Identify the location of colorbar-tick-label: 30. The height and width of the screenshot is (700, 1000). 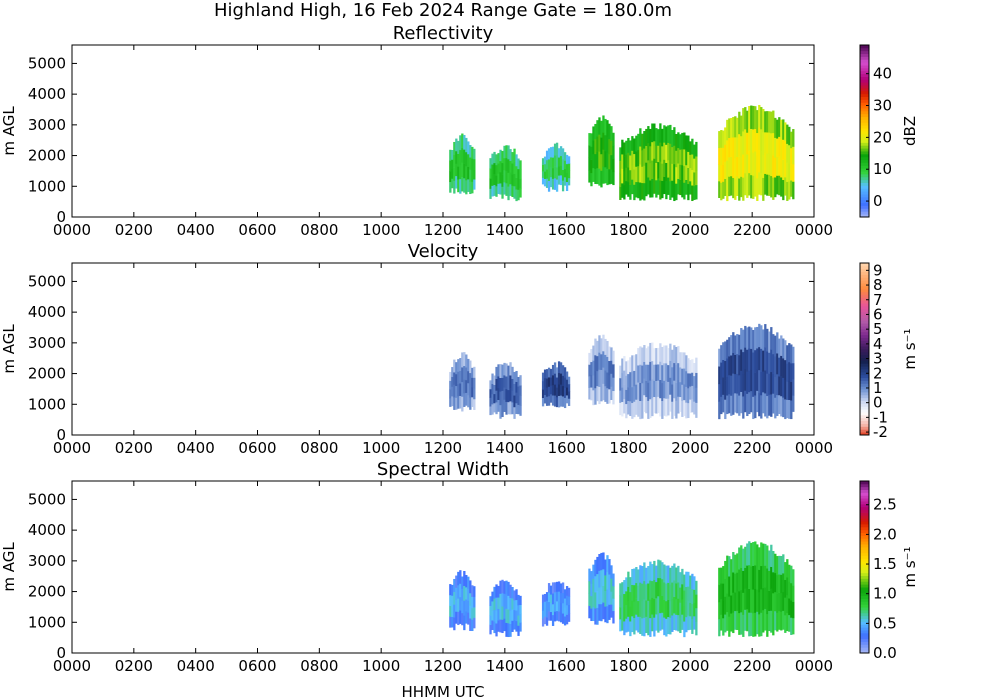
(882, 106).